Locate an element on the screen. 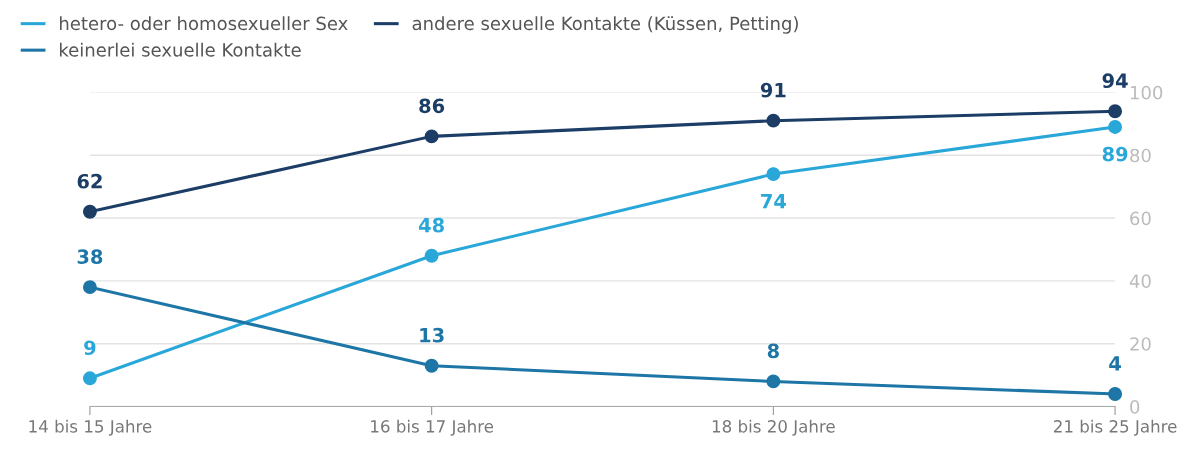 The width and height of the screenshot is (1199, 462). y-tick-label: 20 is located at coordinates (1140, 344).